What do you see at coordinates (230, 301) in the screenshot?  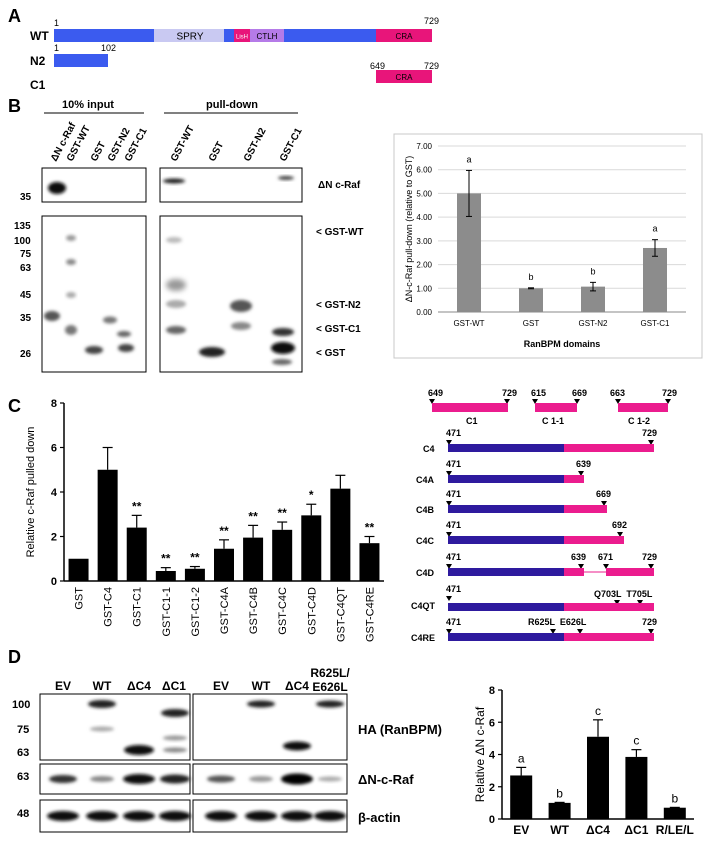 I see `pulldown-bands` at bounding box center [230, 301].